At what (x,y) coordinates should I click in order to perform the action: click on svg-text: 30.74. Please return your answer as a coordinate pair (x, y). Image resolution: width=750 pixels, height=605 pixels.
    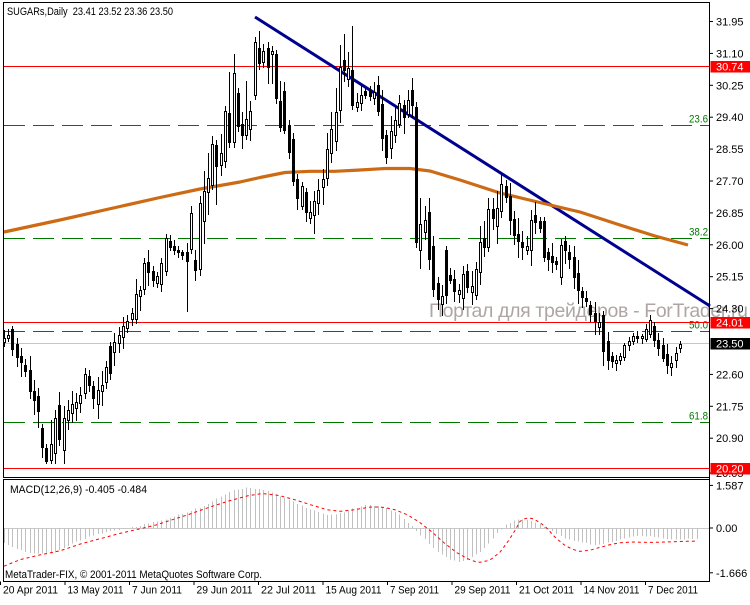
    Looking at the image, I should click on (730, 68).